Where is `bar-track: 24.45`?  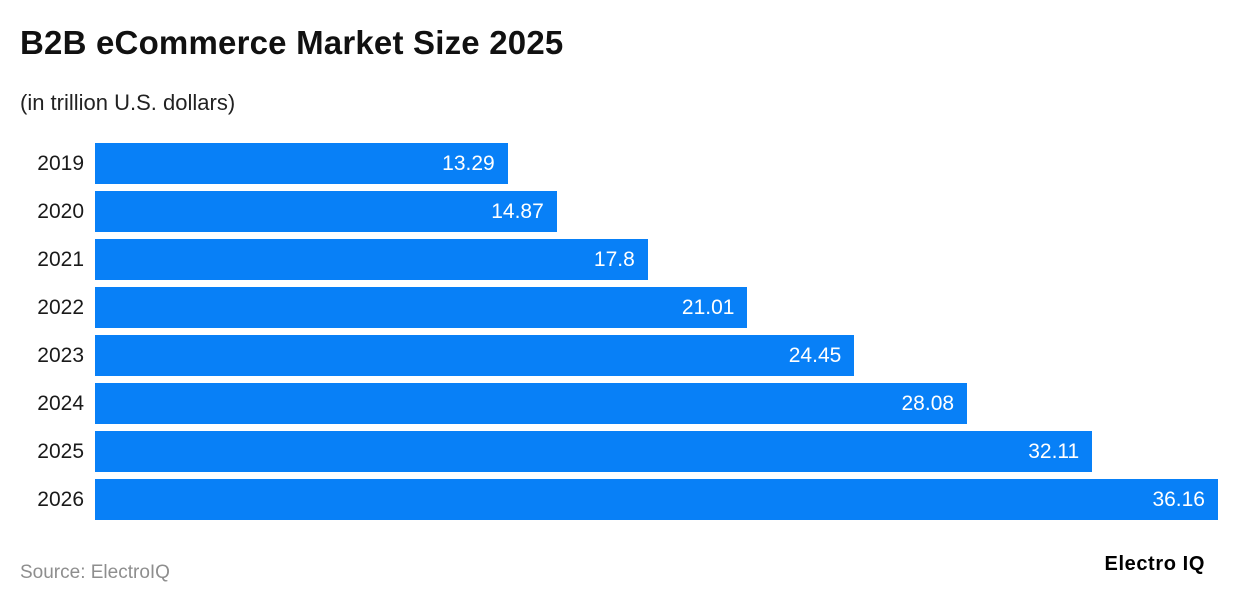 bar-track: 24.45 is located at coordinates (656, 355).